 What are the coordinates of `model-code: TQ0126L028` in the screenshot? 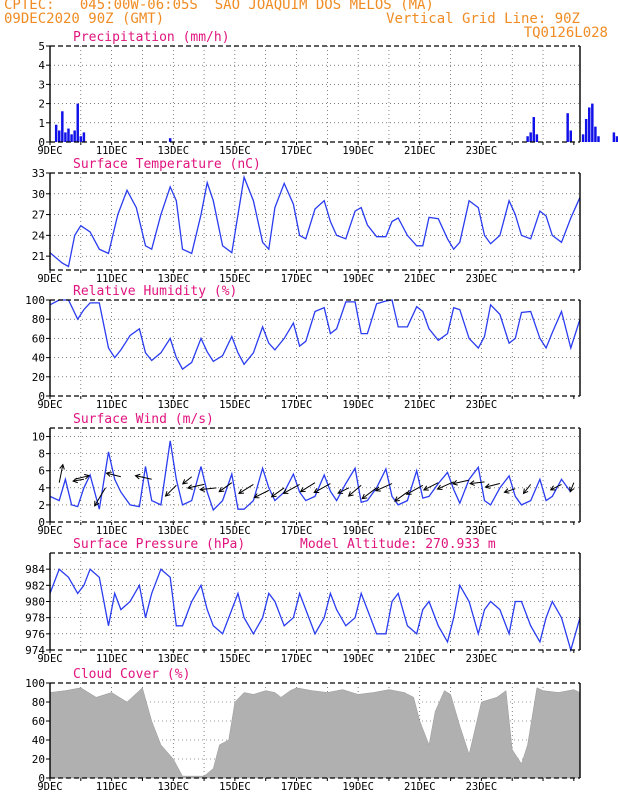 It's located at (565, 33).